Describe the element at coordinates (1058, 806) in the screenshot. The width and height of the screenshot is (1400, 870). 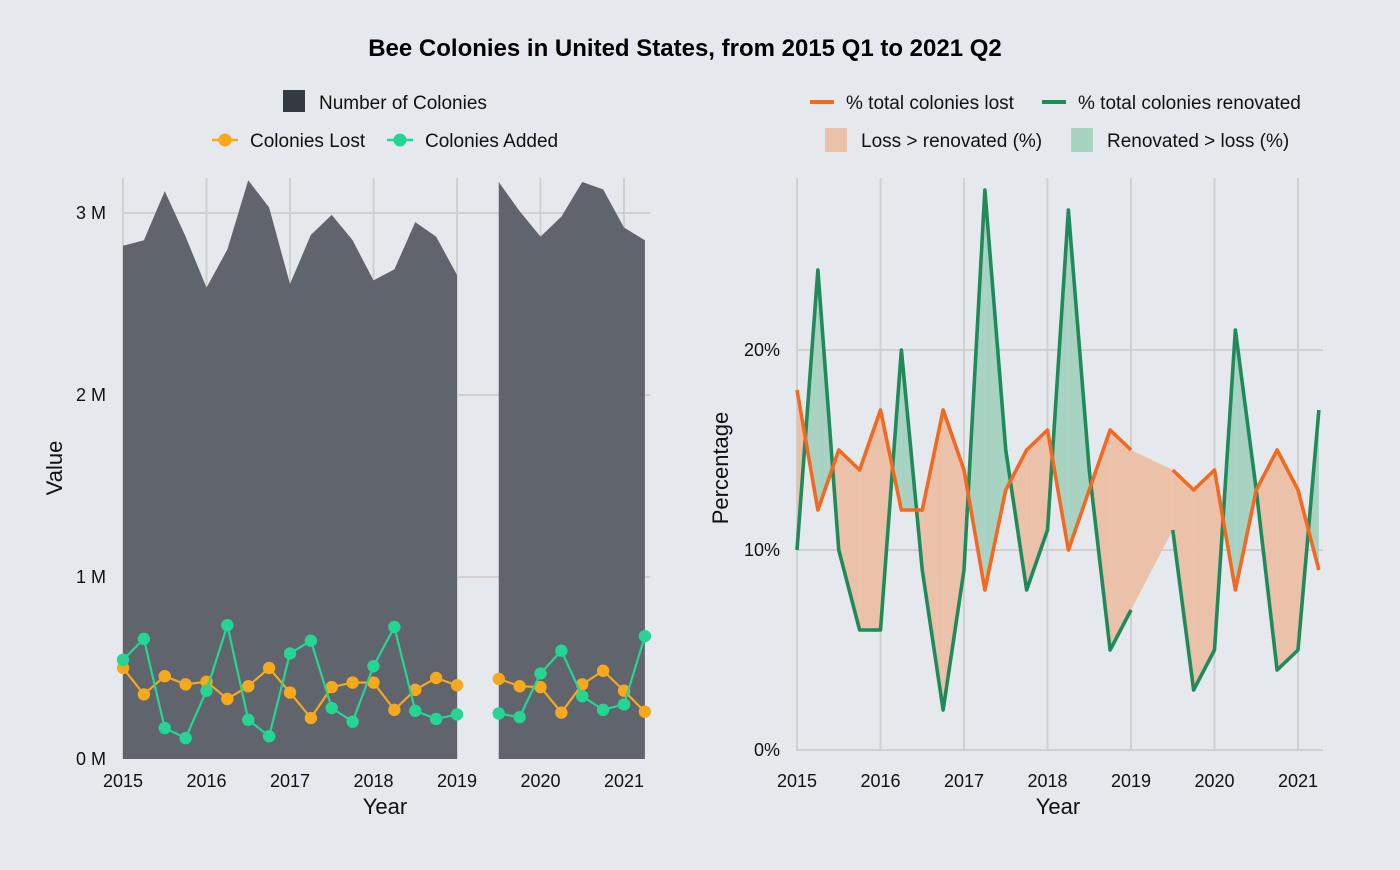
I see `right-x-axis-title: Year` at that location.